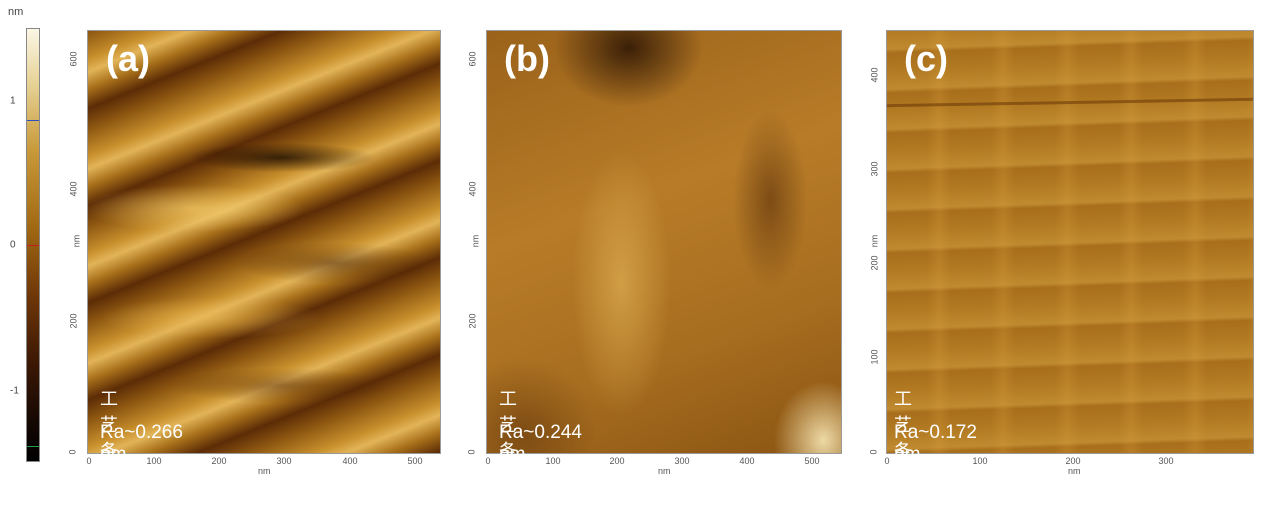 The width and height of the screenshot is (1262, 510). I want to click on colorbar-unit: nm, so click(16, 12).